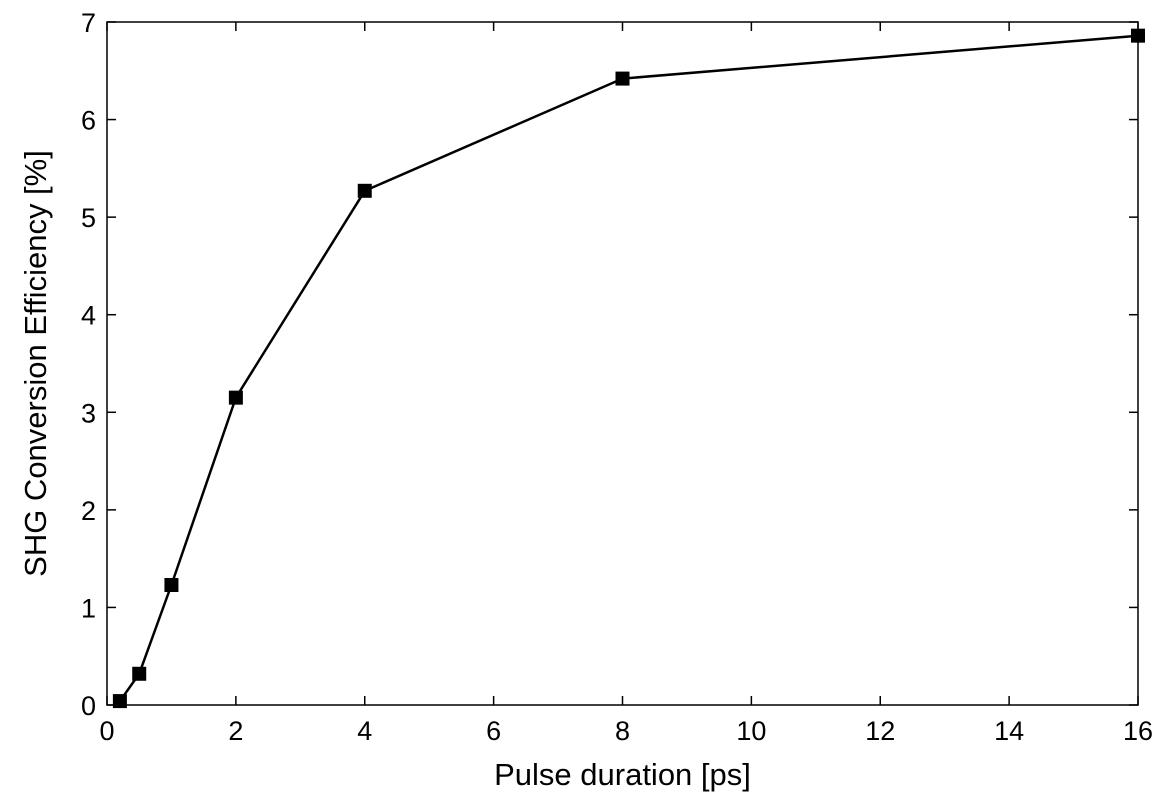  What do you see at coordinates (1009, 731) in the screenshot?
I see `x-tick-label: 14` at bounding box center [1009, 731].